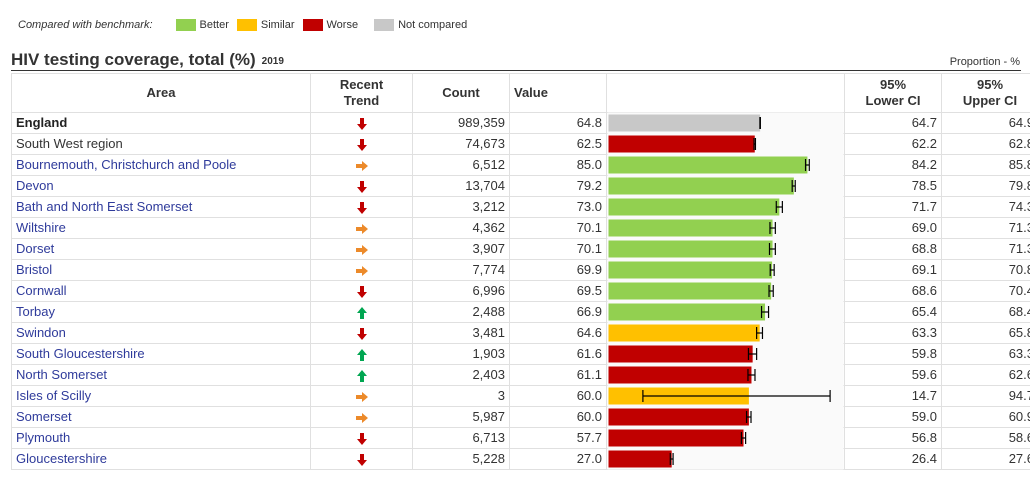 The image size is (1030, 480). What do you see at coordinates (361, 312) in the screenshot?
I see `trend-arrow-up-icon` at bounding box center [361, 312].